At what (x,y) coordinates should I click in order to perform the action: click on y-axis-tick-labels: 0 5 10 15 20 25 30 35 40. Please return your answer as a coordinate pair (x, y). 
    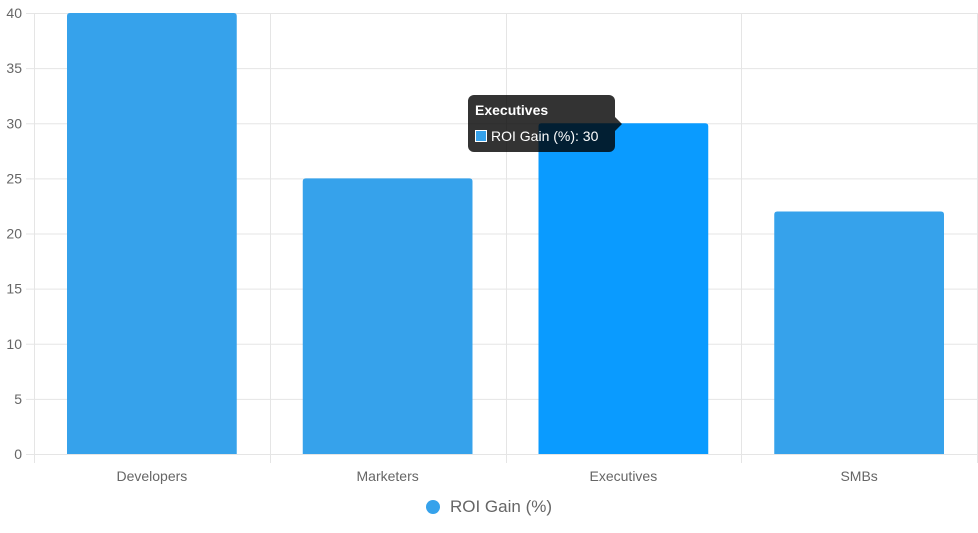
    Looking at the image, I should click on (14, 233).